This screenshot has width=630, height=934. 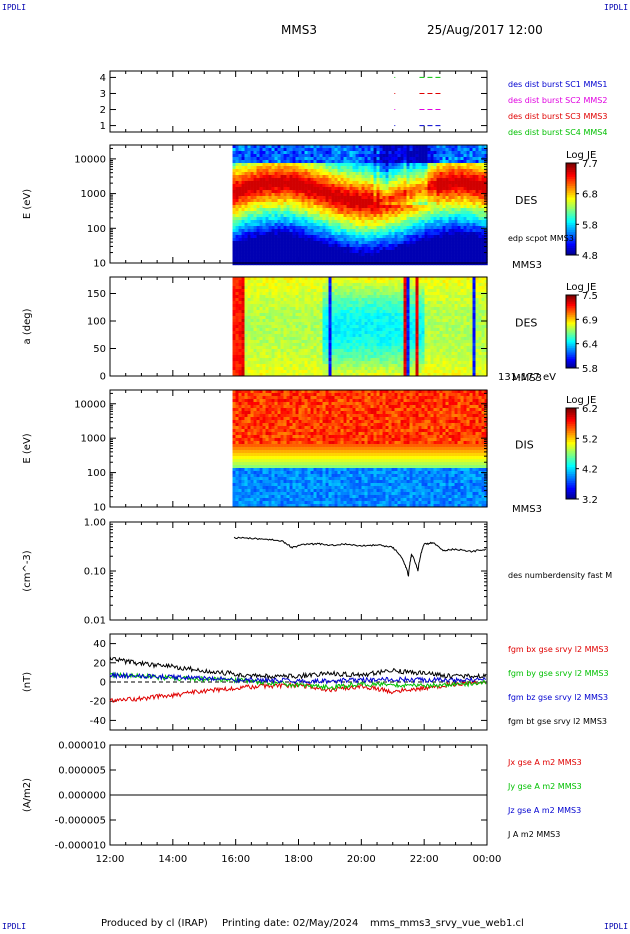 I want to click on colorbar-tick-label: 4.8, so click(x=590, y=256).